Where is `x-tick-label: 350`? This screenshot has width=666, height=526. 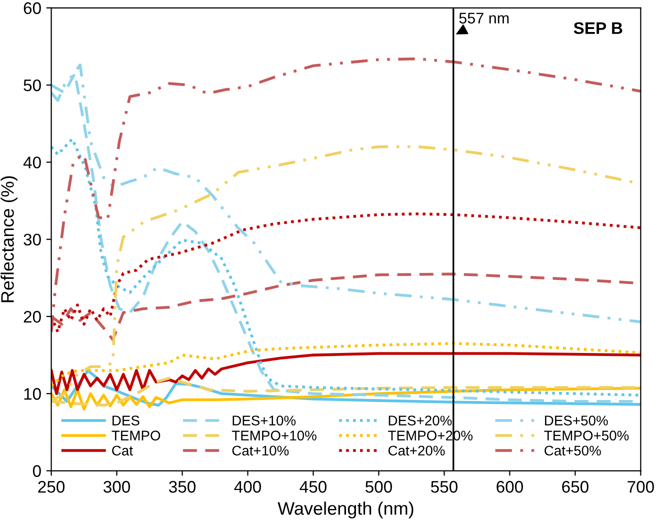
x-tick-label: 350 is located at coordinates (182, 486).